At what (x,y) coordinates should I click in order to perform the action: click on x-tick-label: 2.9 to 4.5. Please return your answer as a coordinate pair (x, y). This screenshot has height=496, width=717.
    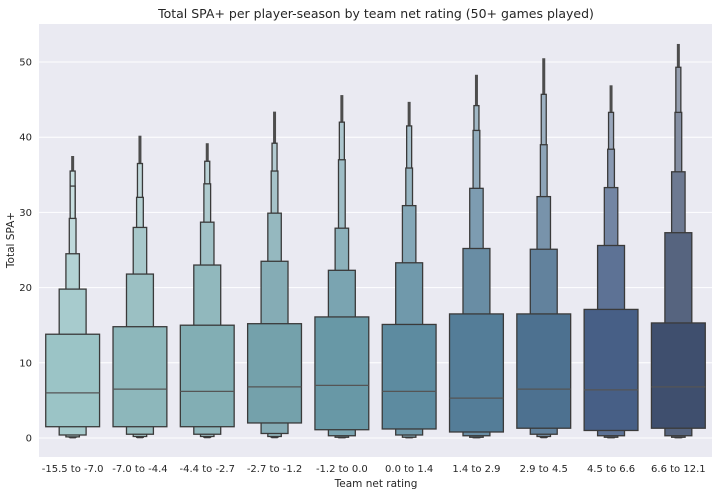
    Looking at the image, I should click on (544, 469).